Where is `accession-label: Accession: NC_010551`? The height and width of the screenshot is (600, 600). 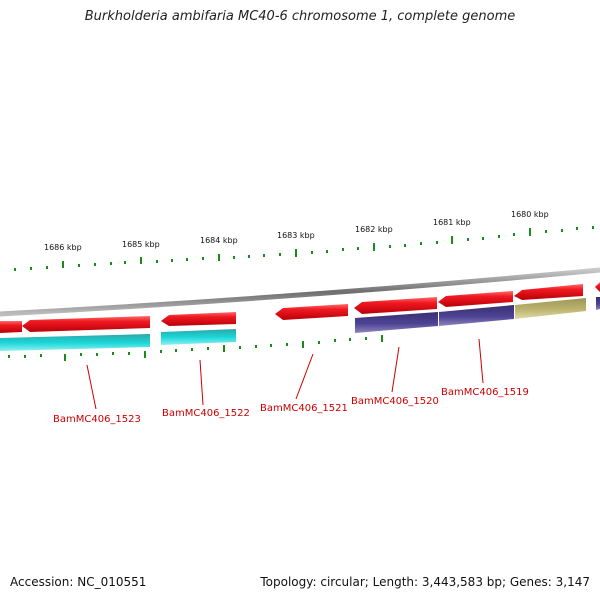
accession-label: Accession: NC_010551 is located at coordinates (78, 582).